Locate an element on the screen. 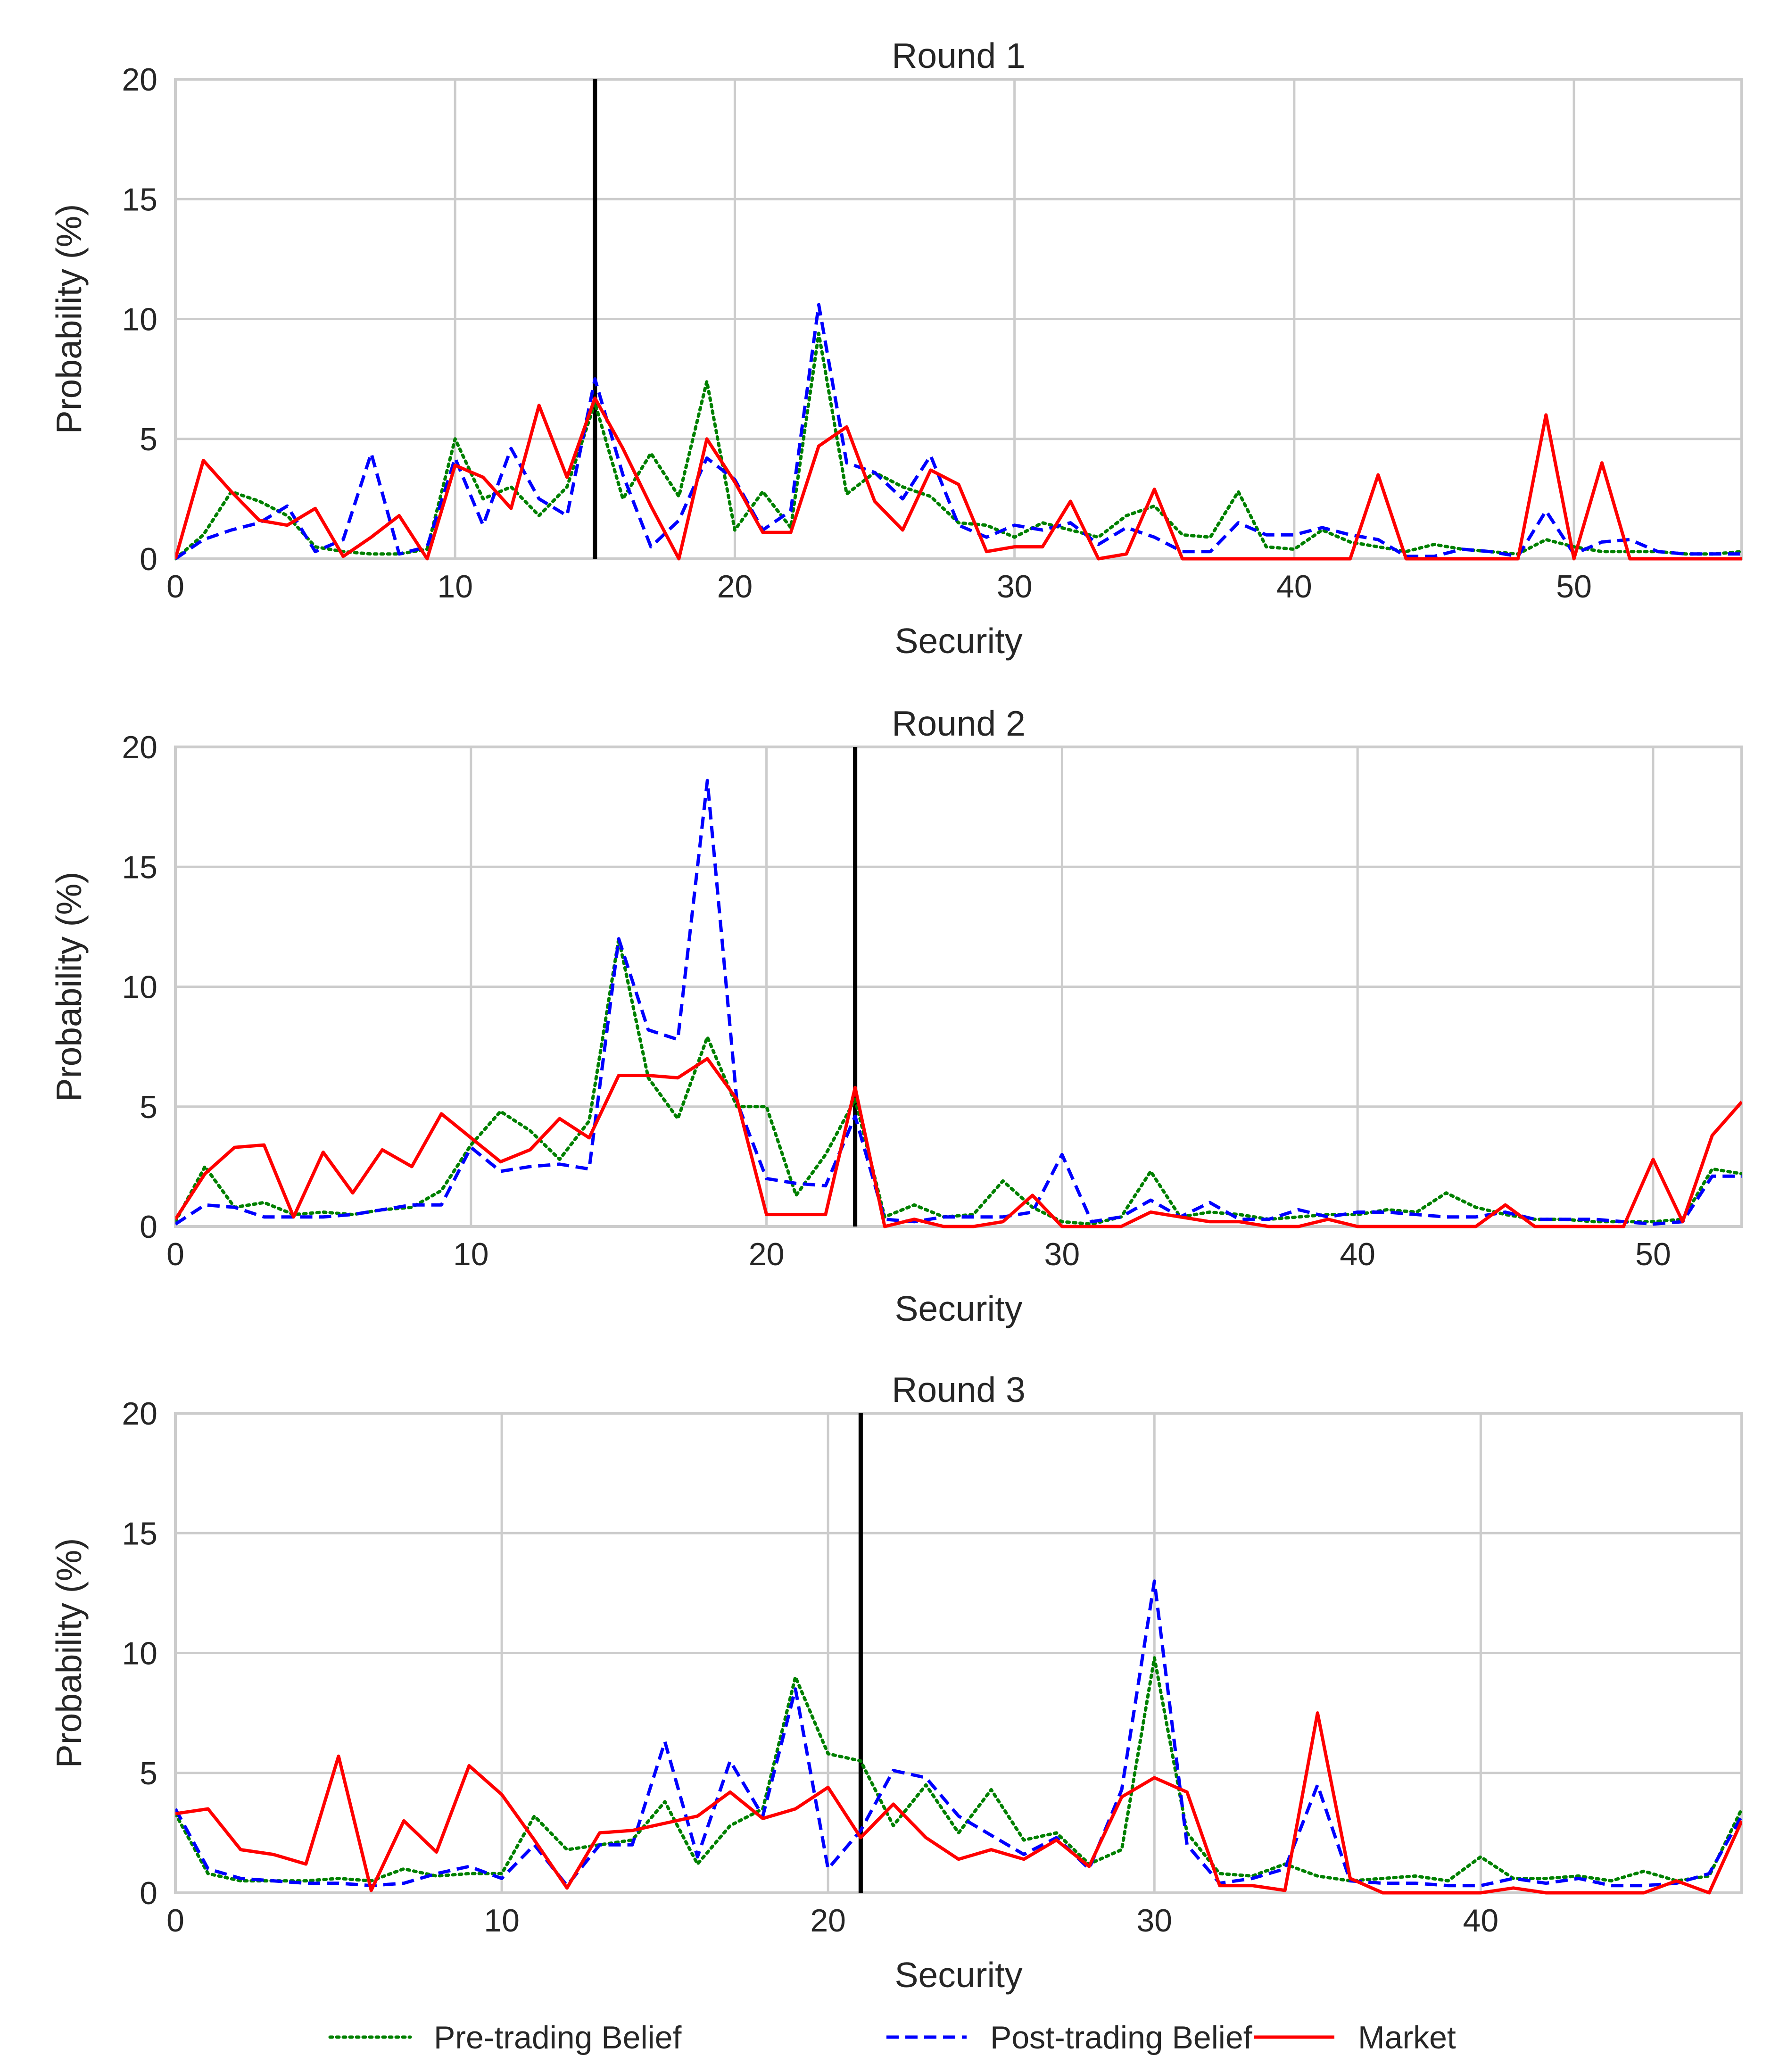  legend-item-post-trading-belief: Post-trading Belief is located at coordinates (1069, 2038).